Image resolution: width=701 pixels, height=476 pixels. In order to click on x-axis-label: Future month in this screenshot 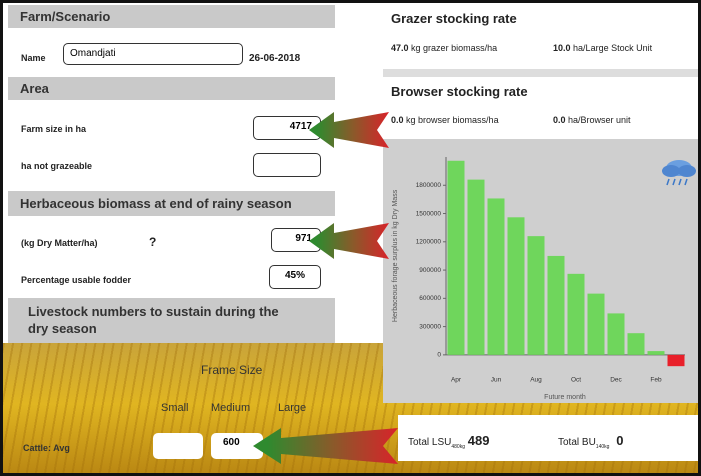, I will do `click(565, 397)`.